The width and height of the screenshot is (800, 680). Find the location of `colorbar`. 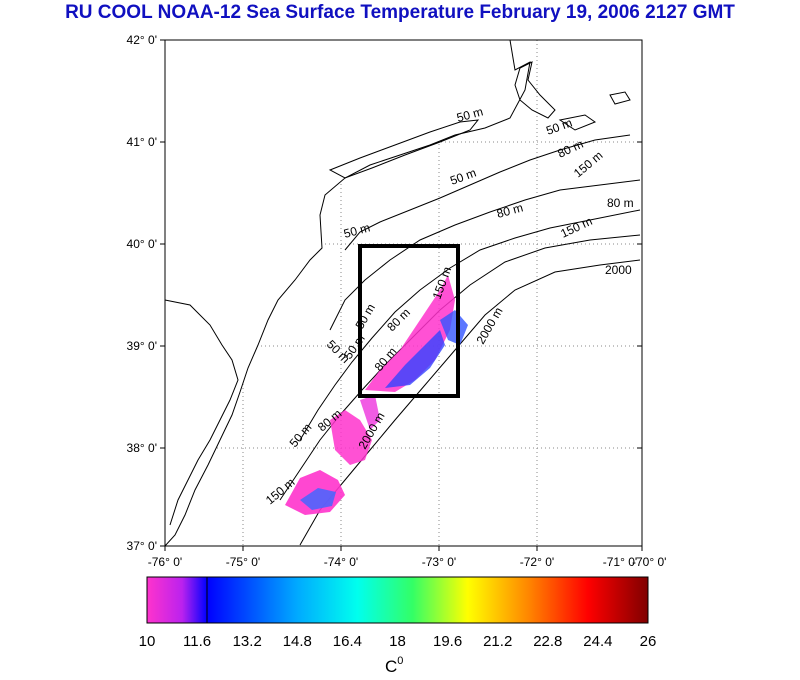

colorbar is located at coordinates (397, 600).